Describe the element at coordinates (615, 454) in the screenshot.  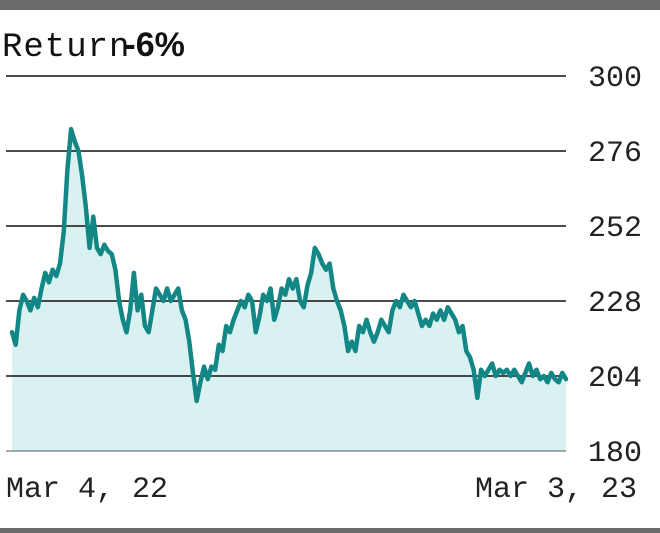
I see `y-tick-label: 180` at that location.